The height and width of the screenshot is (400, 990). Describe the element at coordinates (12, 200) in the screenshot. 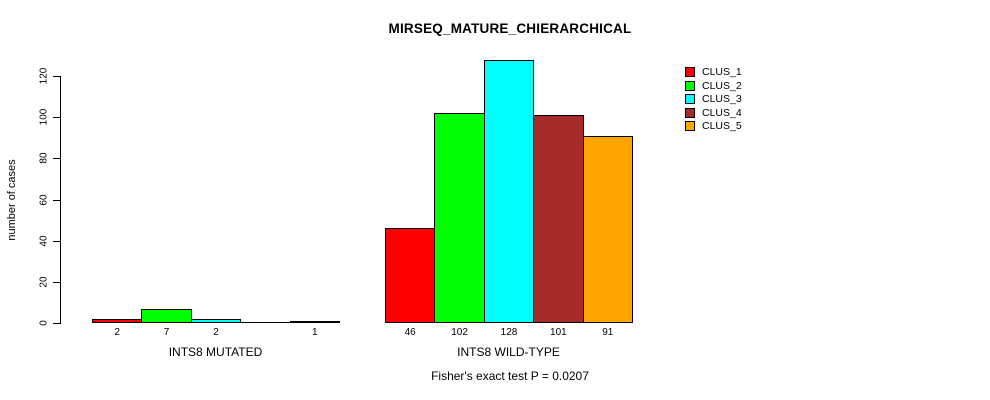

I see `y-axis-label: number of cases` at that location.